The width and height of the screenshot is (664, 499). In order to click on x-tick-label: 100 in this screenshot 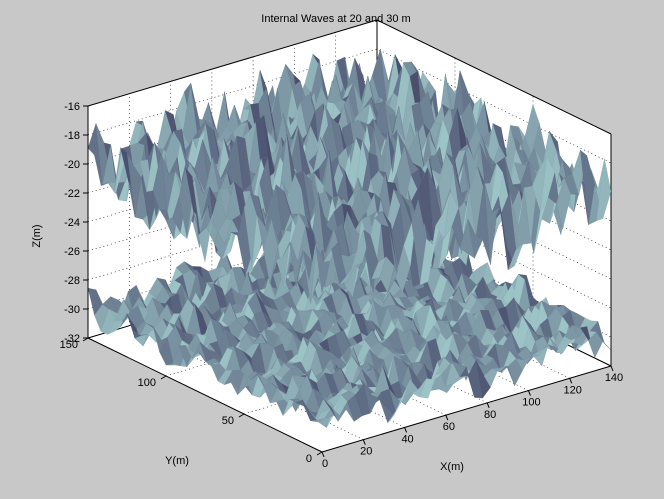, I will do `click(531, 403)`.